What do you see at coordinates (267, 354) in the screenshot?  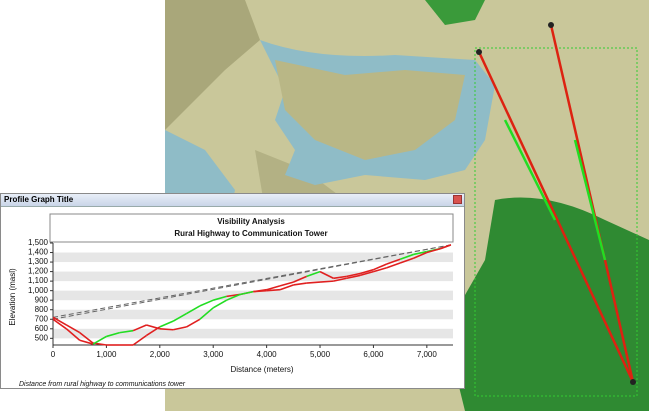 I see `x-tick-label: 4,000` at bounding box center [267, 354].